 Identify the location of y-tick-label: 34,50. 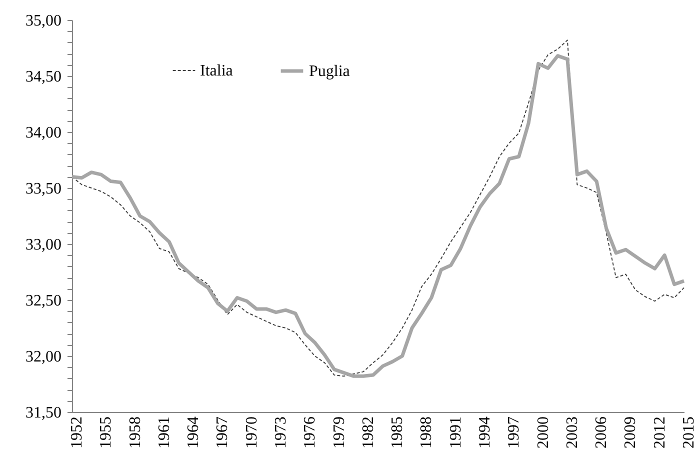
(44, 77).